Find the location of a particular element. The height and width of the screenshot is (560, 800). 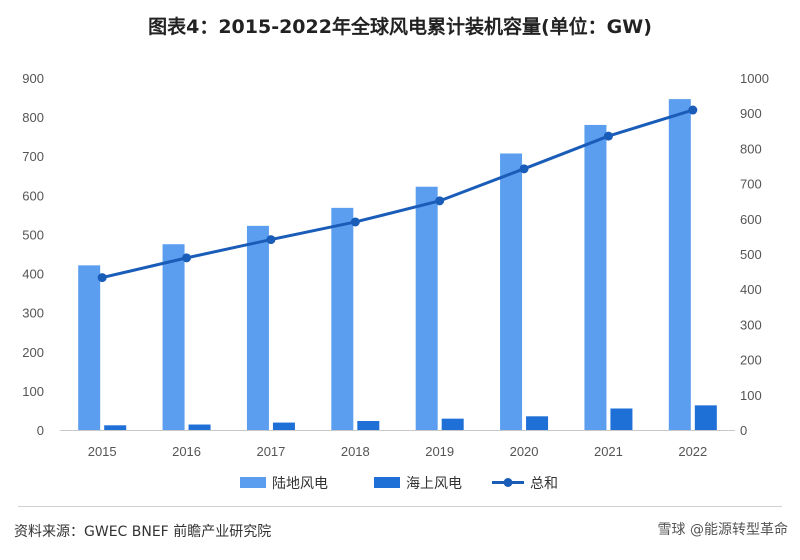

legend-label-total: 总和 is located at coordinates (544, 484).